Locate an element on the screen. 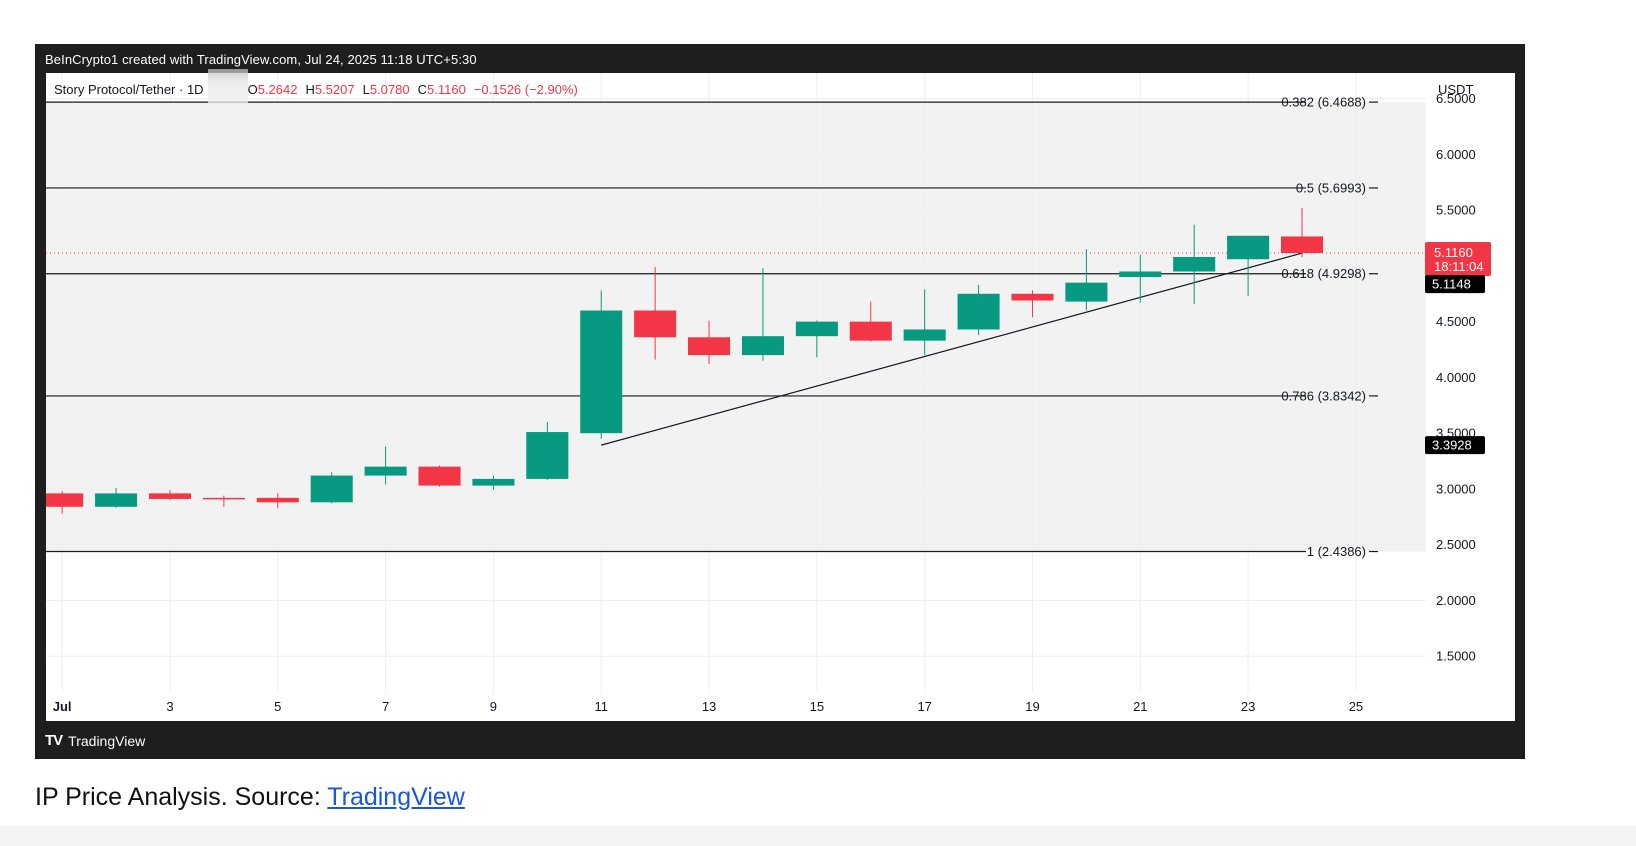 The height and width of the screenshot is (846, 1636). open-value: 5.2642 is located at coordinates (277, 89).